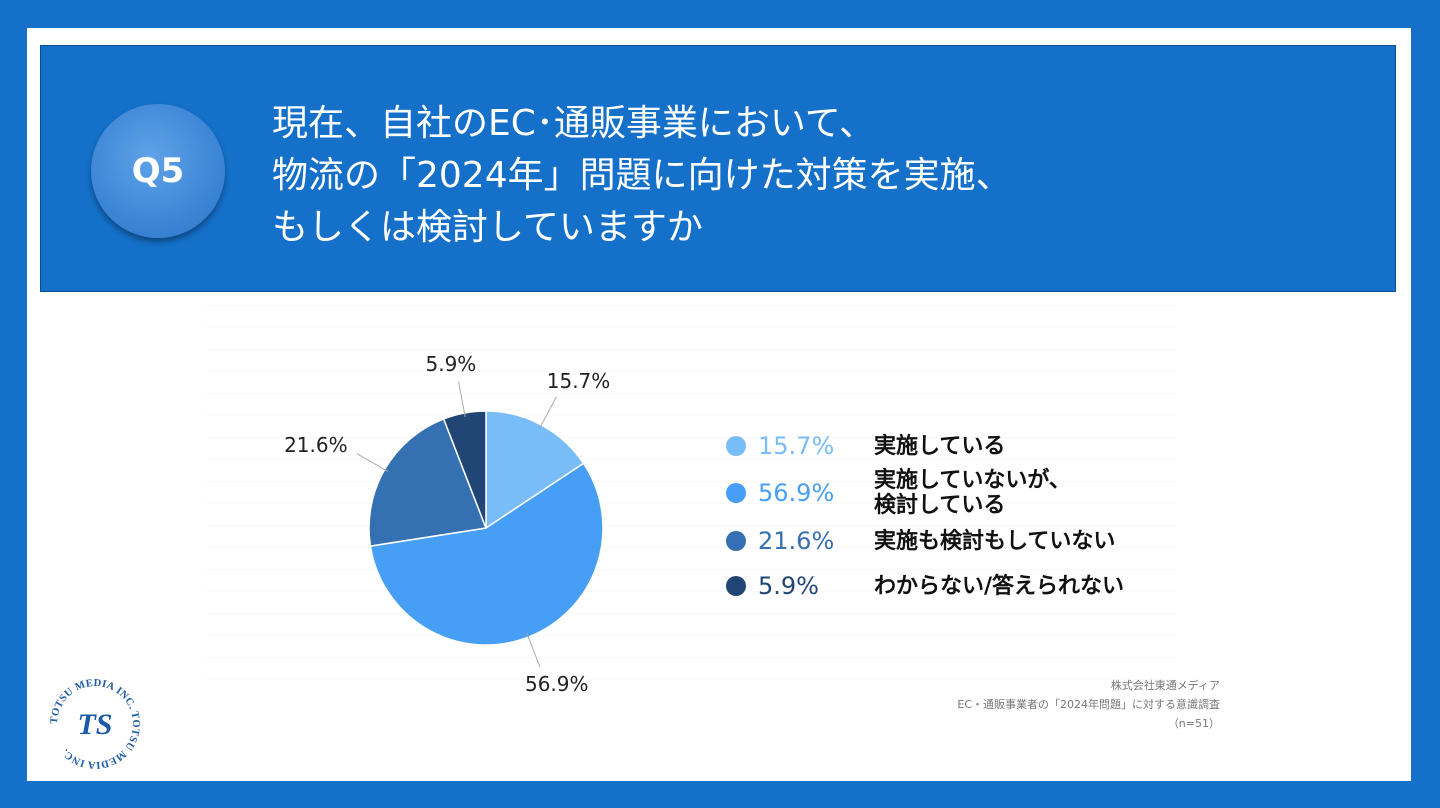 The width and height of the screenshot is (1440, 808). What do you see at coordinates (451, 363) in the screenshot?
I see `pie-value-label: 5.9%` at bounding box center [451, 363].